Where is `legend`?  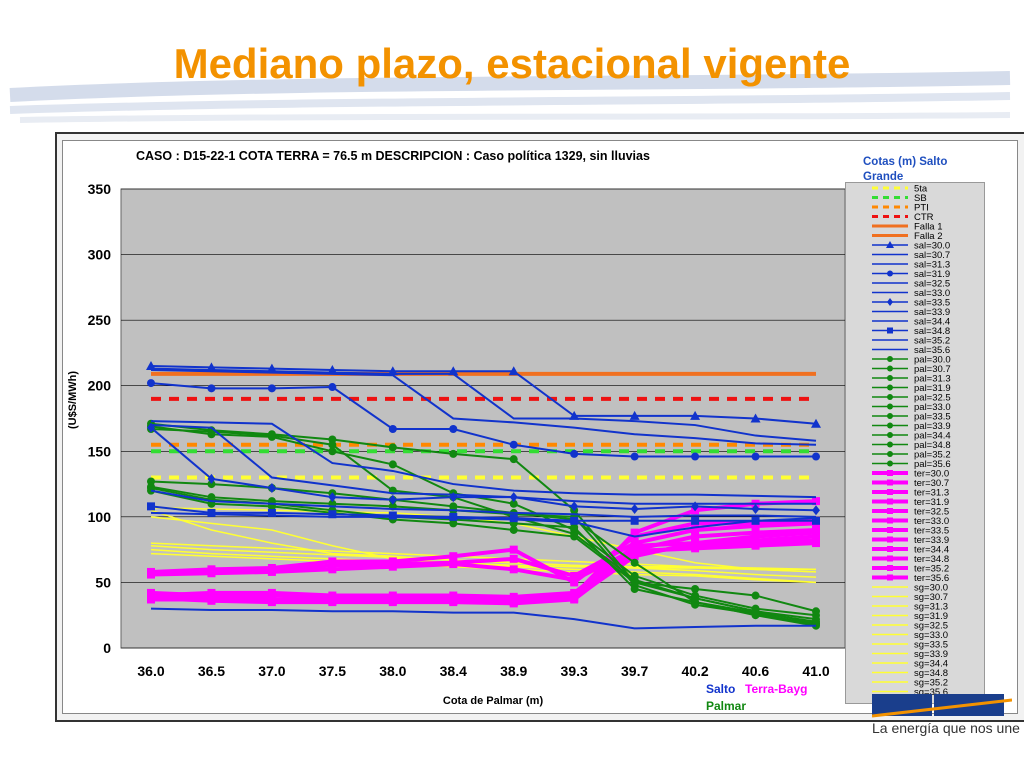
legend is located at coordinates (915, 443).